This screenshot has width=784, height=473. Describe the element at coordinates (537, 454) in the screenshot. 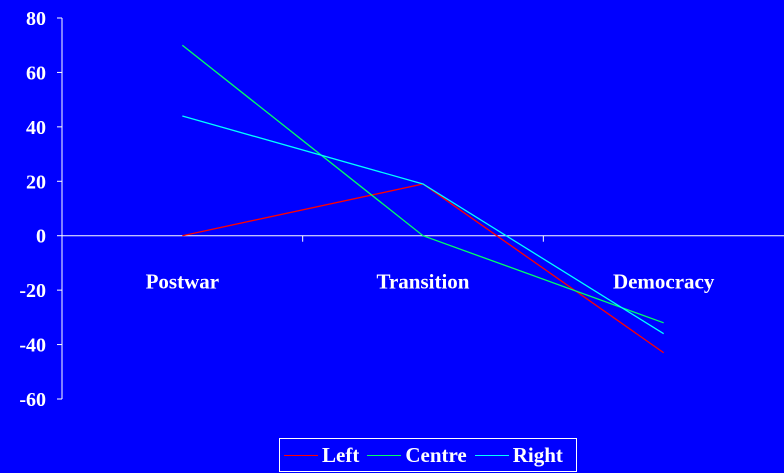

I see `legend-label-right: Right` at that location.